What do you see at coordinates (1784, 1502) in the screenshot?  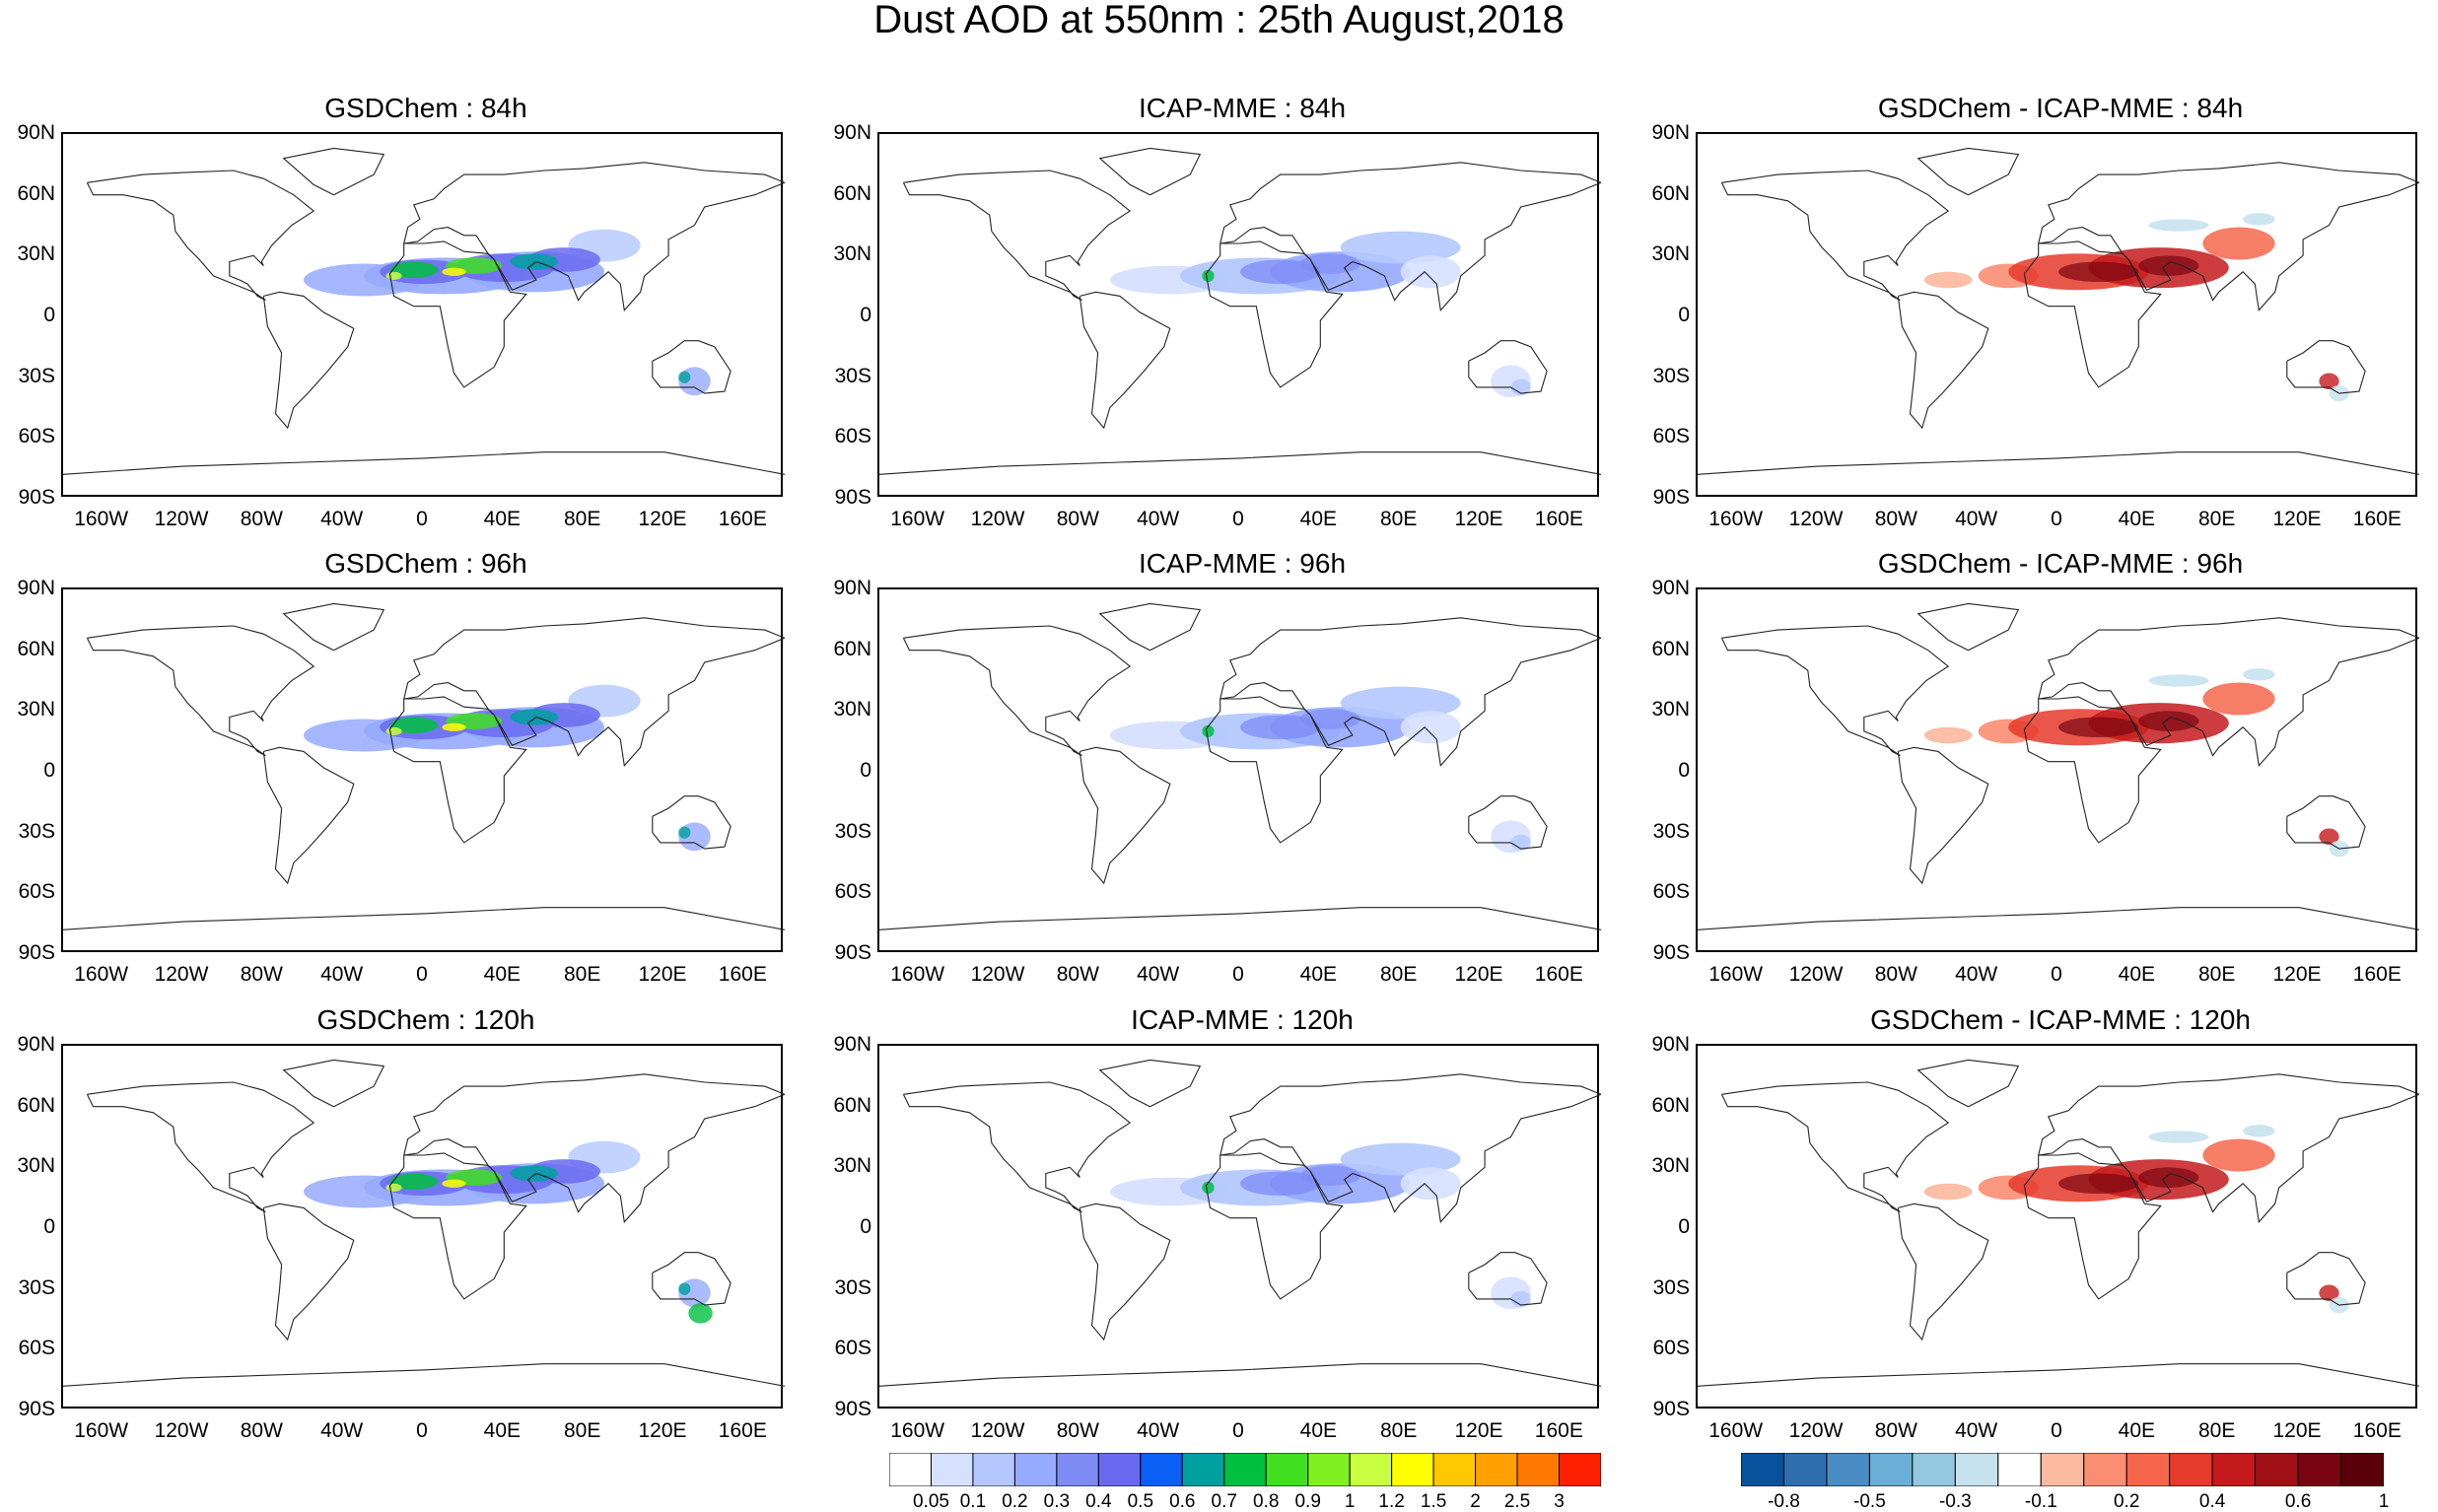 I see `colorbar-label: -0.8` at bounding box center [1784, 1502].